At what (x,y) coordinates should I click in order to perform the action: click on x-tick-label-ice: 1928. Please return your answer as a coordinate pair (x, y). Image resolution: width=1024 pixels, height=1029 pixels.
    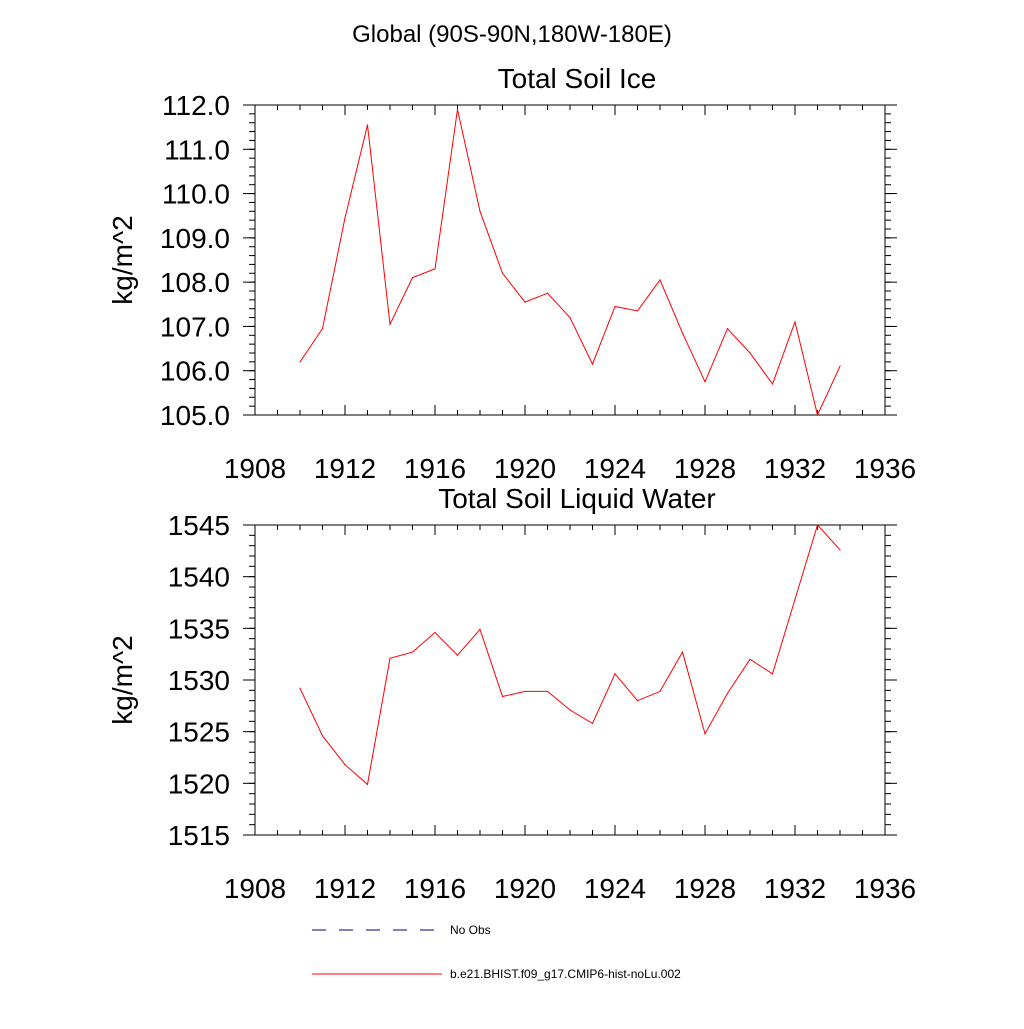
    Looking at the image, I should click on (705, 468).